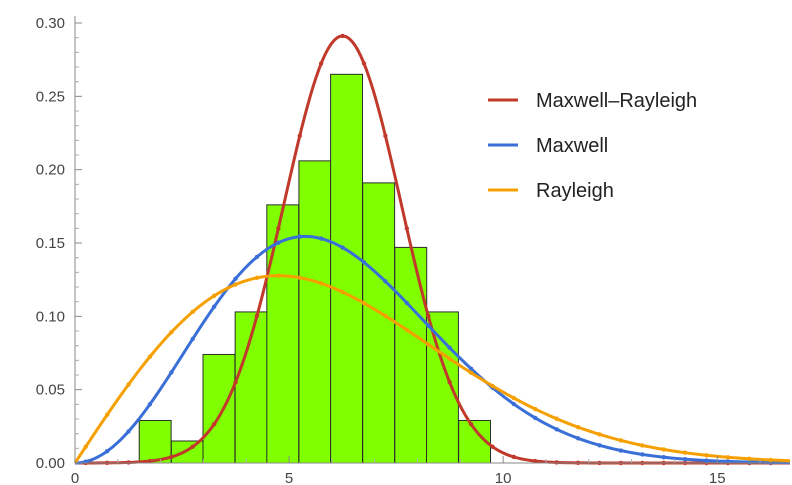 This screenshot has height=485, width=792. What do you see at coordinates (50, 390) in the screenshot?
I see `y-tick-label: 0.05` at bounding box center [50, 390].